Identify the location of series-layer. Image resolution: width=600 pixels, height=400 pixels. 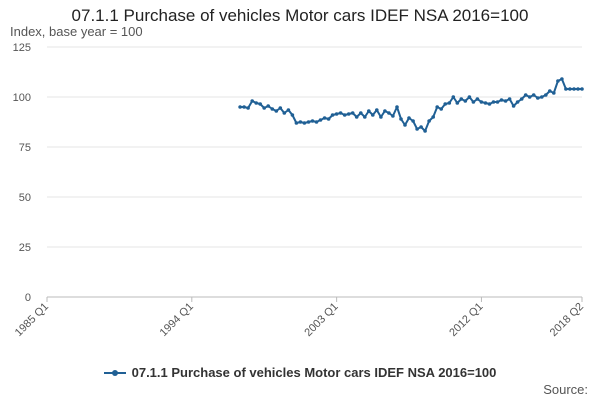
(411, 105).